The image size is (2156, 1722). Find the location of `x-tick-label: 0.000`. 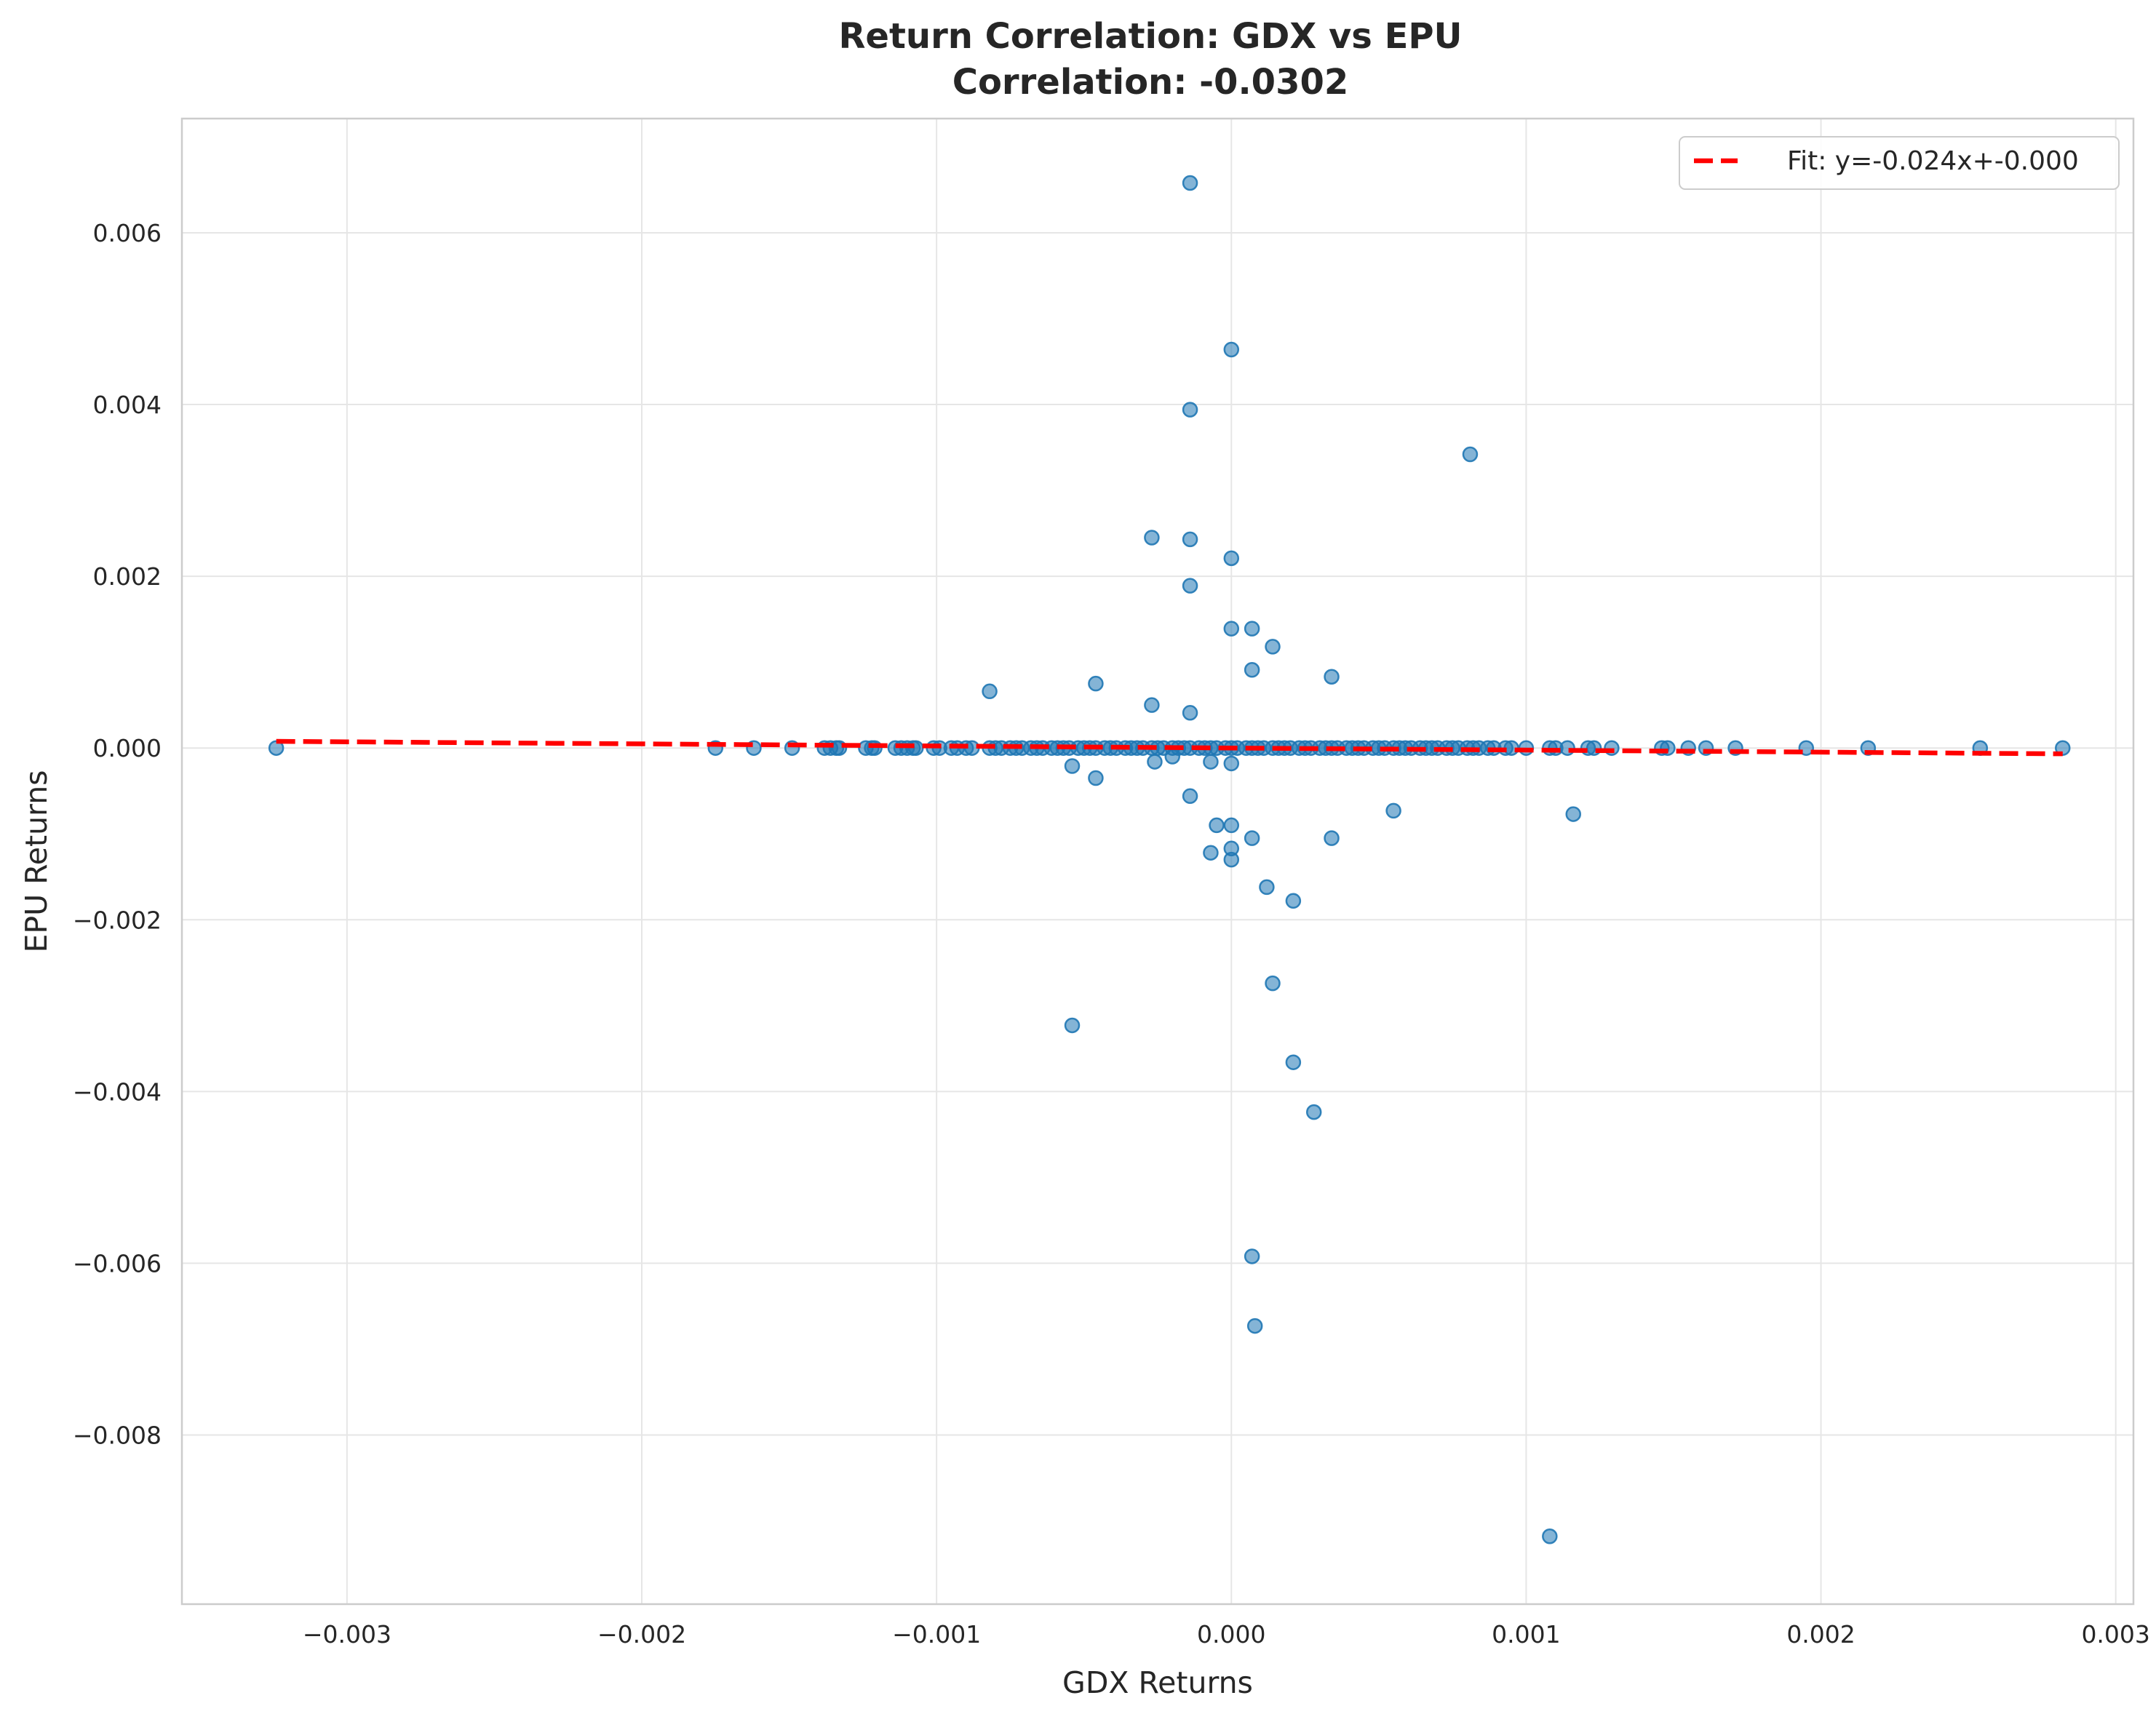

x-tick-label: 0.000 is located at coordinates (1231, 1634).